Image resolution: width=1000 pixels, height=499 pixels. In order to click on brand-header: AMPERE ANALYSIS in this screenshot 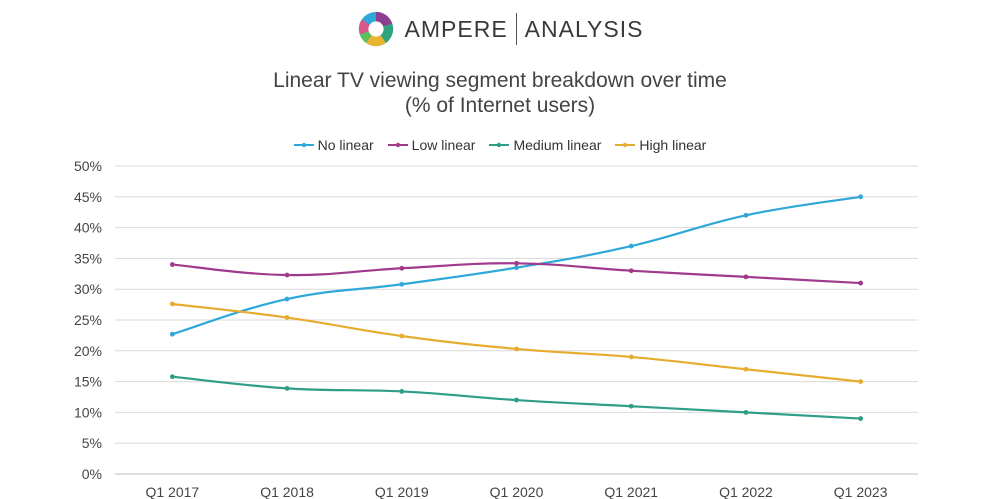, I will do `click(500, 29)`.